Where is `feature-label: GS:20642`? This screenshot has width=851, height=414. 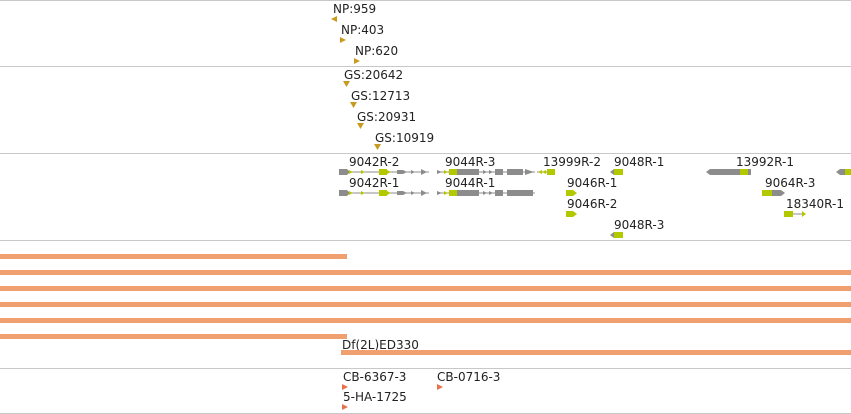
feature-label: GS:20642 is located at coordinates (374, 75).